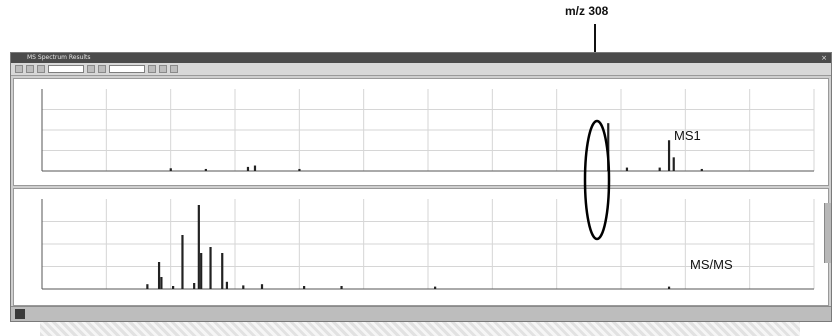 This screenshot has height=336, width=839. Describe the element at coordinates (587, 11) in the screenshot. I see `mz-308-callout-label: m/z 308` at that location.